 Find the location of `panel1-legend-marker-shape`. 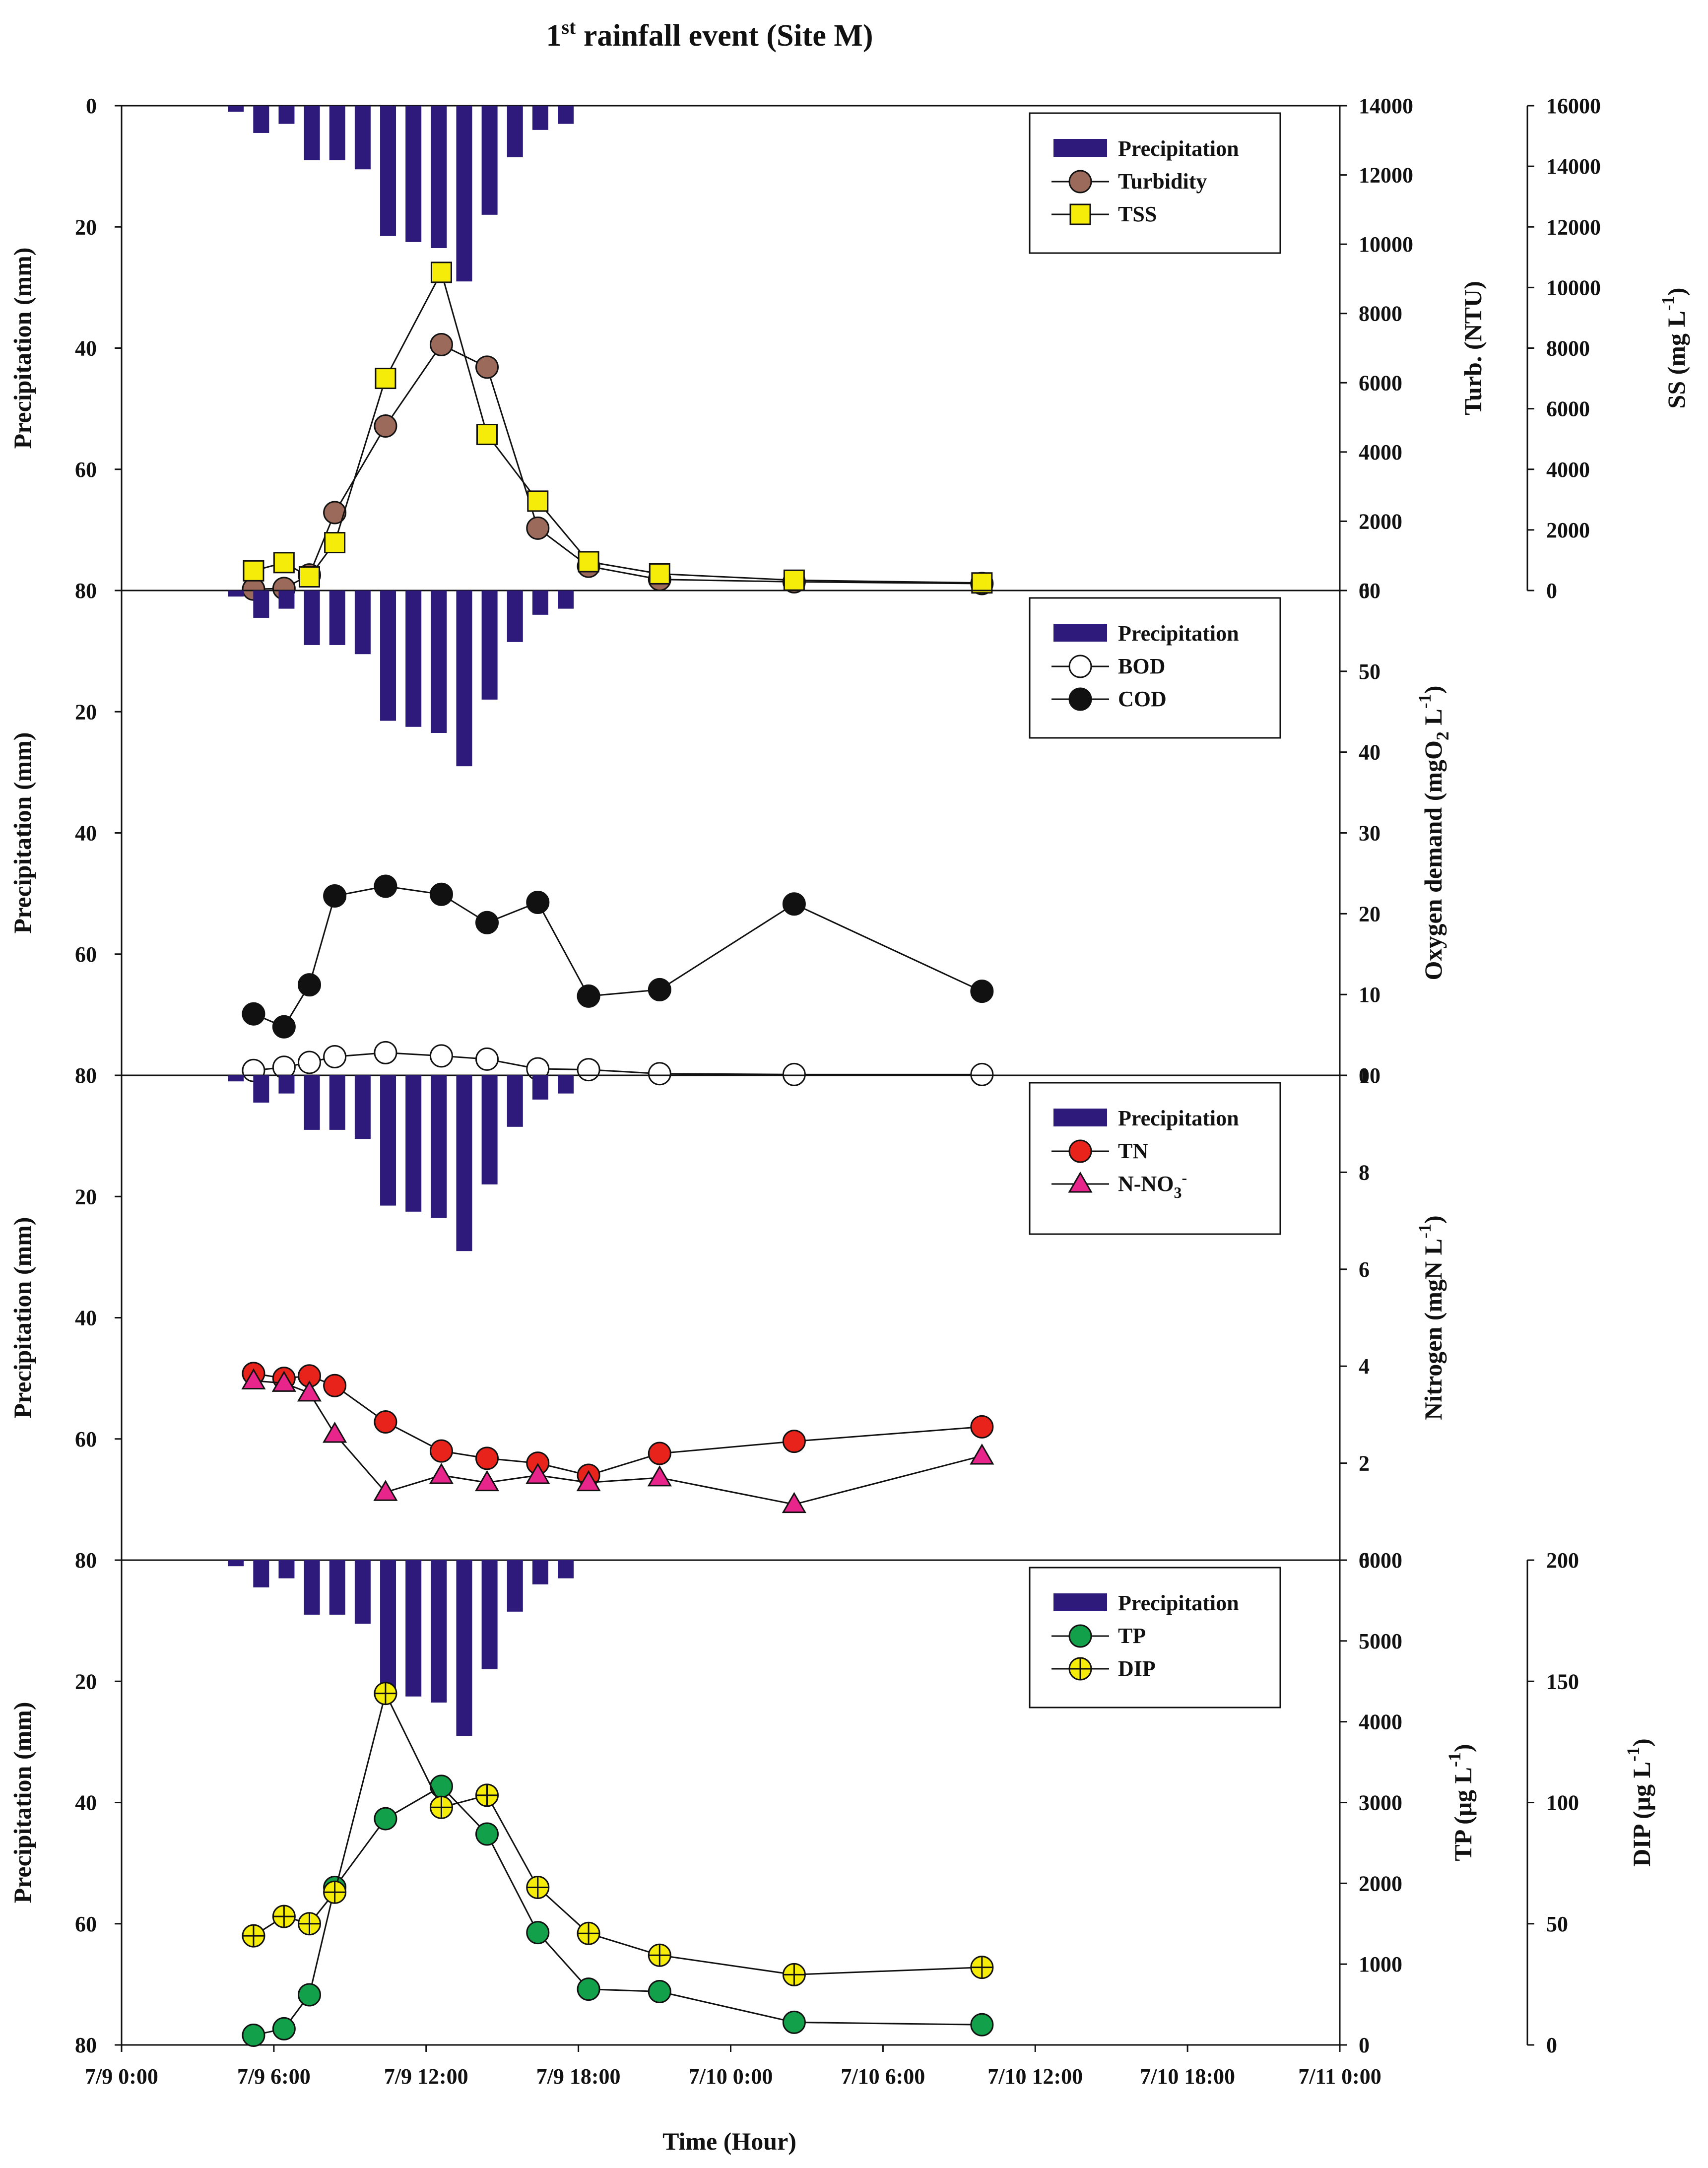

panel1-legend-marker-shape is located at coordinates (1080, 214).